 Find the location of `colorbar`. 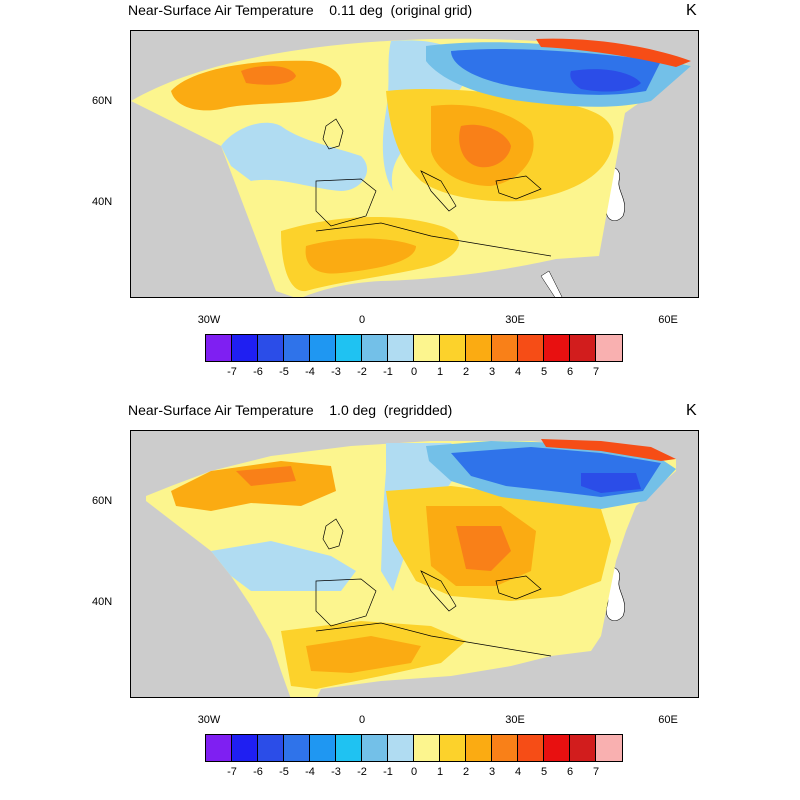

colorbar is located at coordinates (414, 348).